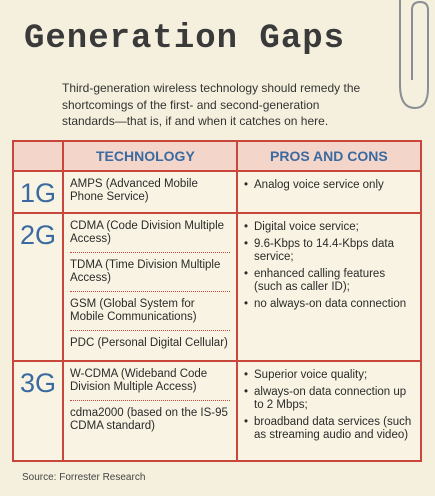 The height and width of the screenshot is (496, 435). What do you see at coordinates (329, 302) in the screenshot?
I see `pro-con: no always-on data connection` at bounding box center [329, 302].